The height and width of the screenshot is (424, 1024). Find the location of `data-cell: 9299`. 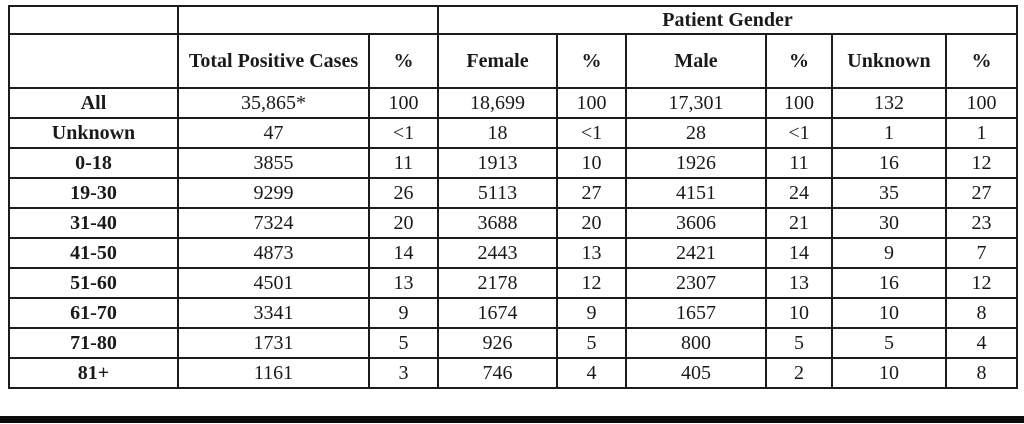

data-cell: 9299 is located at coordinates (273, 193).